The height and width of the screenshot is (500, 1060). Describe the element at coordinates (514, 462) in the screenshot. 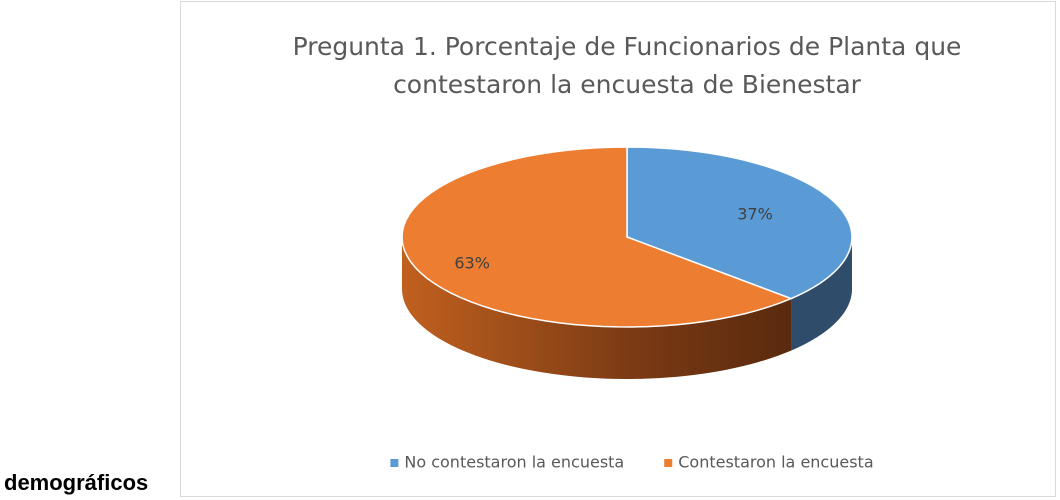

I see `legend-label: No contestaron la encuesta` at that location.